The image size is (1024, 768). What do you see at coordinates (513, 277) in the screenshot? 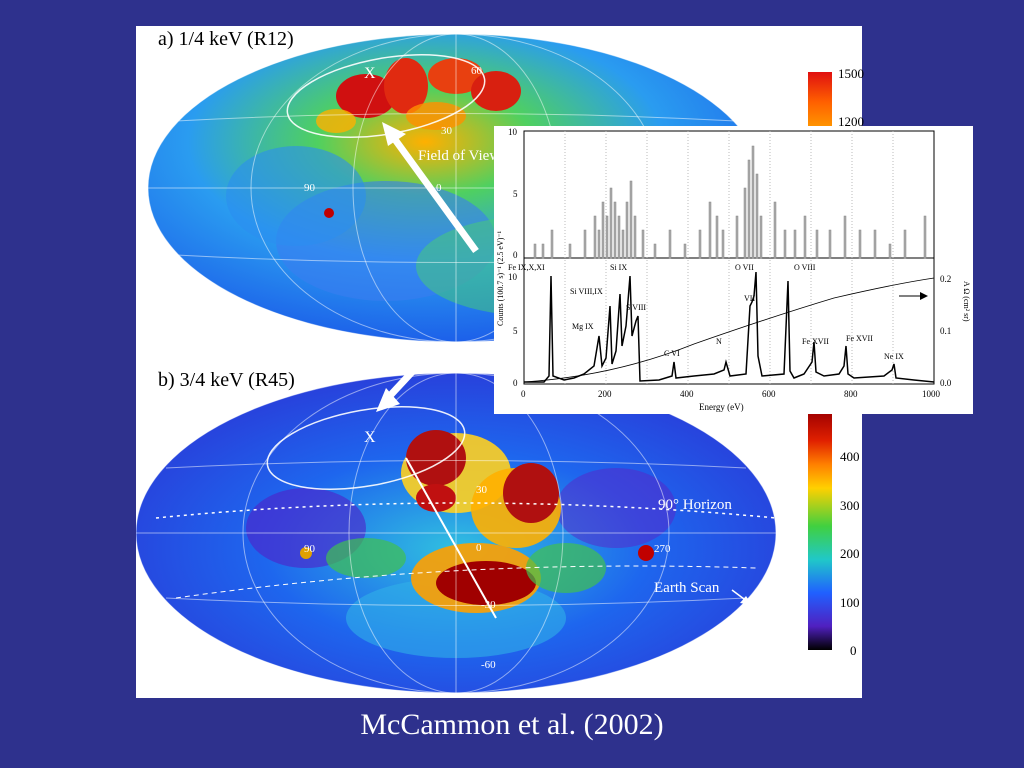
I see `bottom-y-tick-10: 10` at bounding box center [513, 277].